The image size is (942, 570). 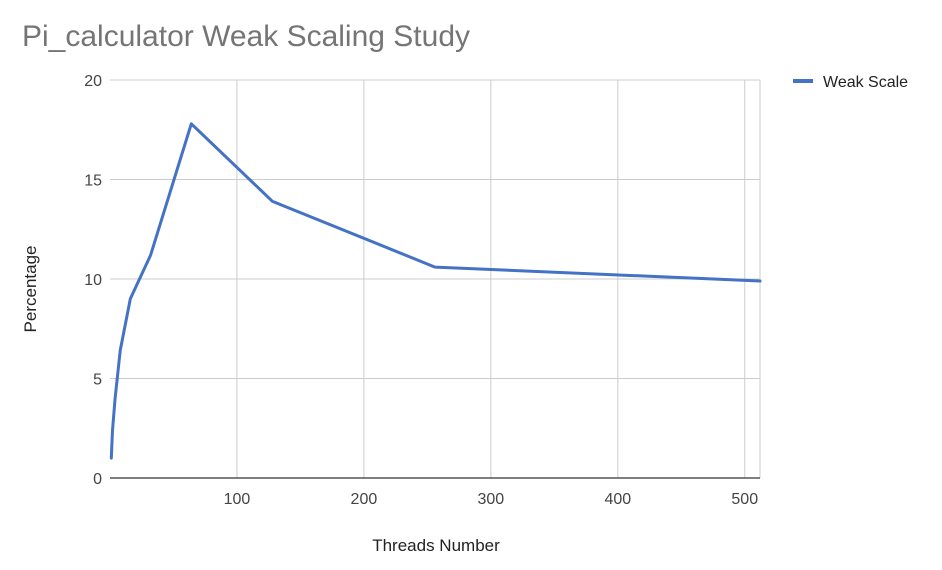 What do you see at coordinates (30, 289) in the screenshot?
I see `y-axis-title: Percentage` at bounding box center [30, 289].